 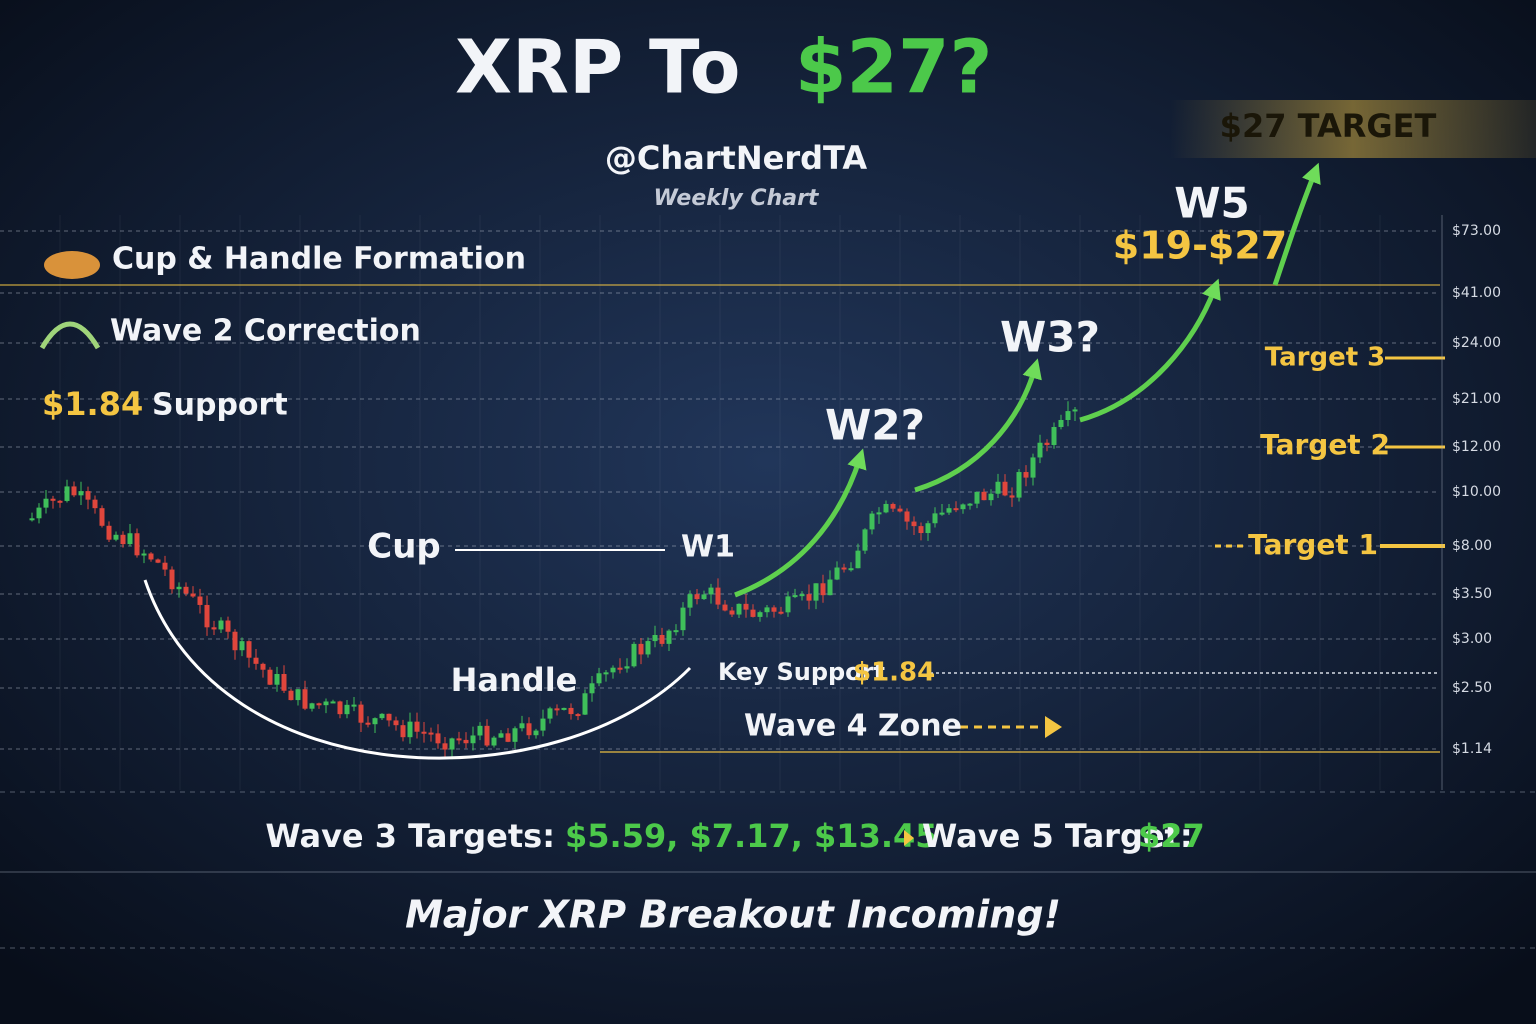 I want to click on axis-label: $41.00, so click(x=1476, y=293).